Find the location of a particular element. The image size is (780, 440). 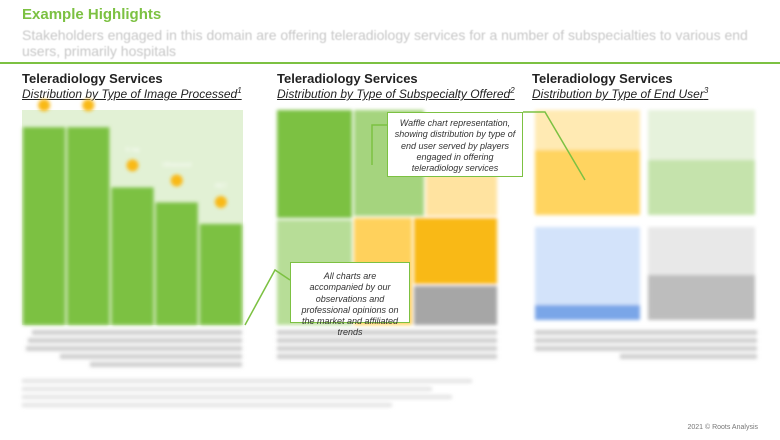

panel-subtitle: Distribution by Type of Image Processed1 is located at coordinates (132, 93).